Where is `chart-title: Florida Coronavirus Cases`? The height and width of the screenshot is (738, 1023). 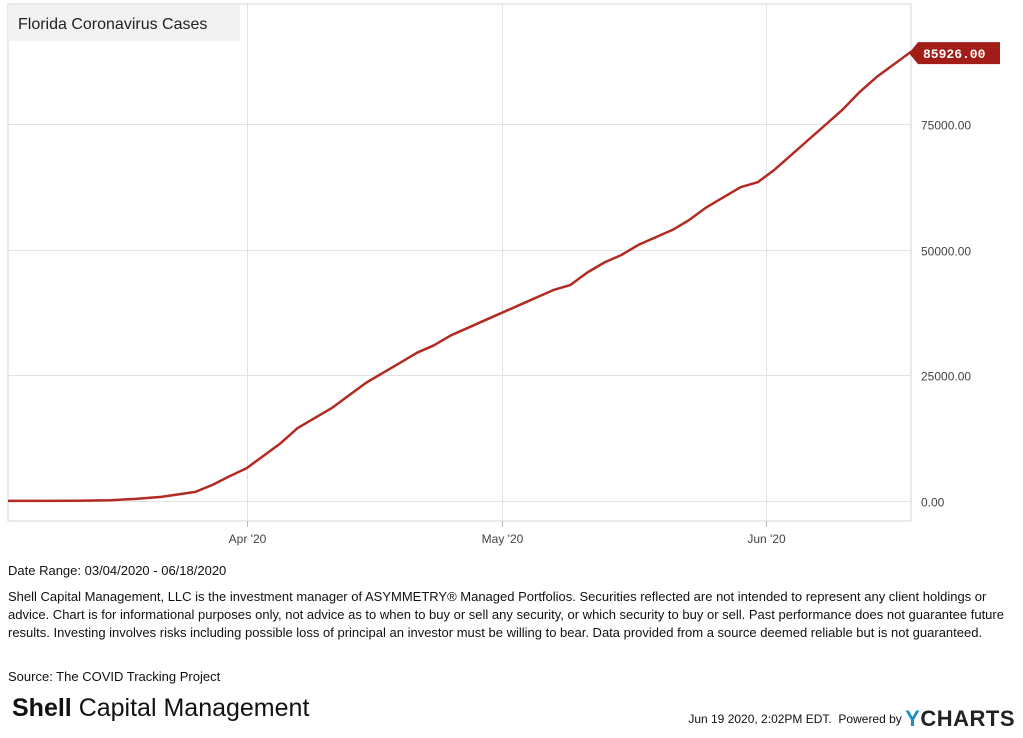 chart-title: Florida Coronavirus Cases is located at coordinates (112, 24).